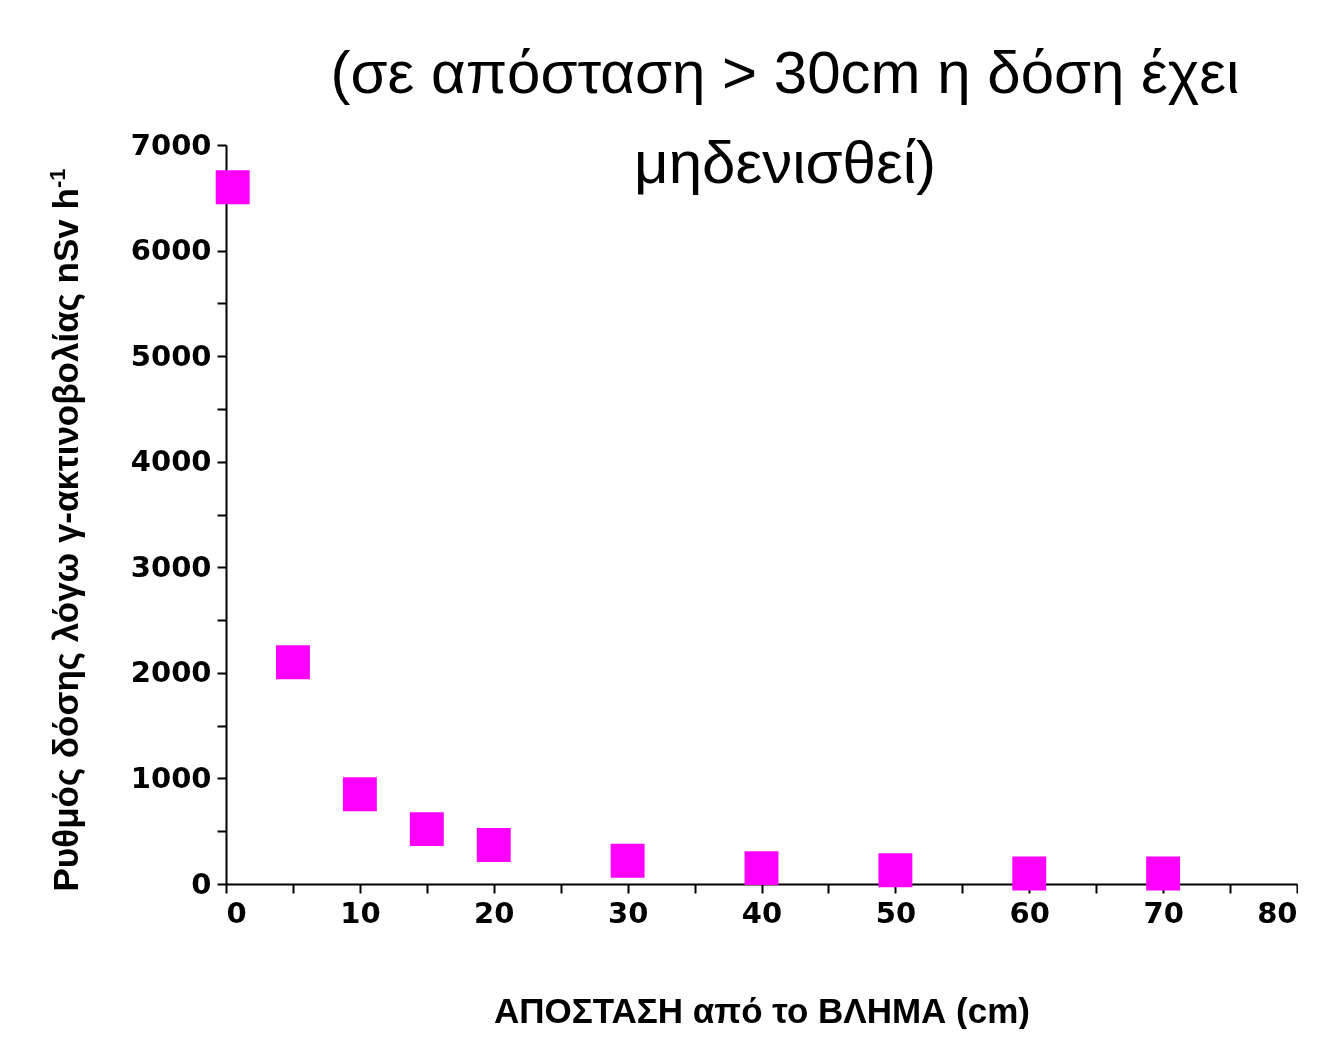 The height and width of the screenshot is (1055, 1325). I want to click on x-tick-label: 10, so click(360, 912).